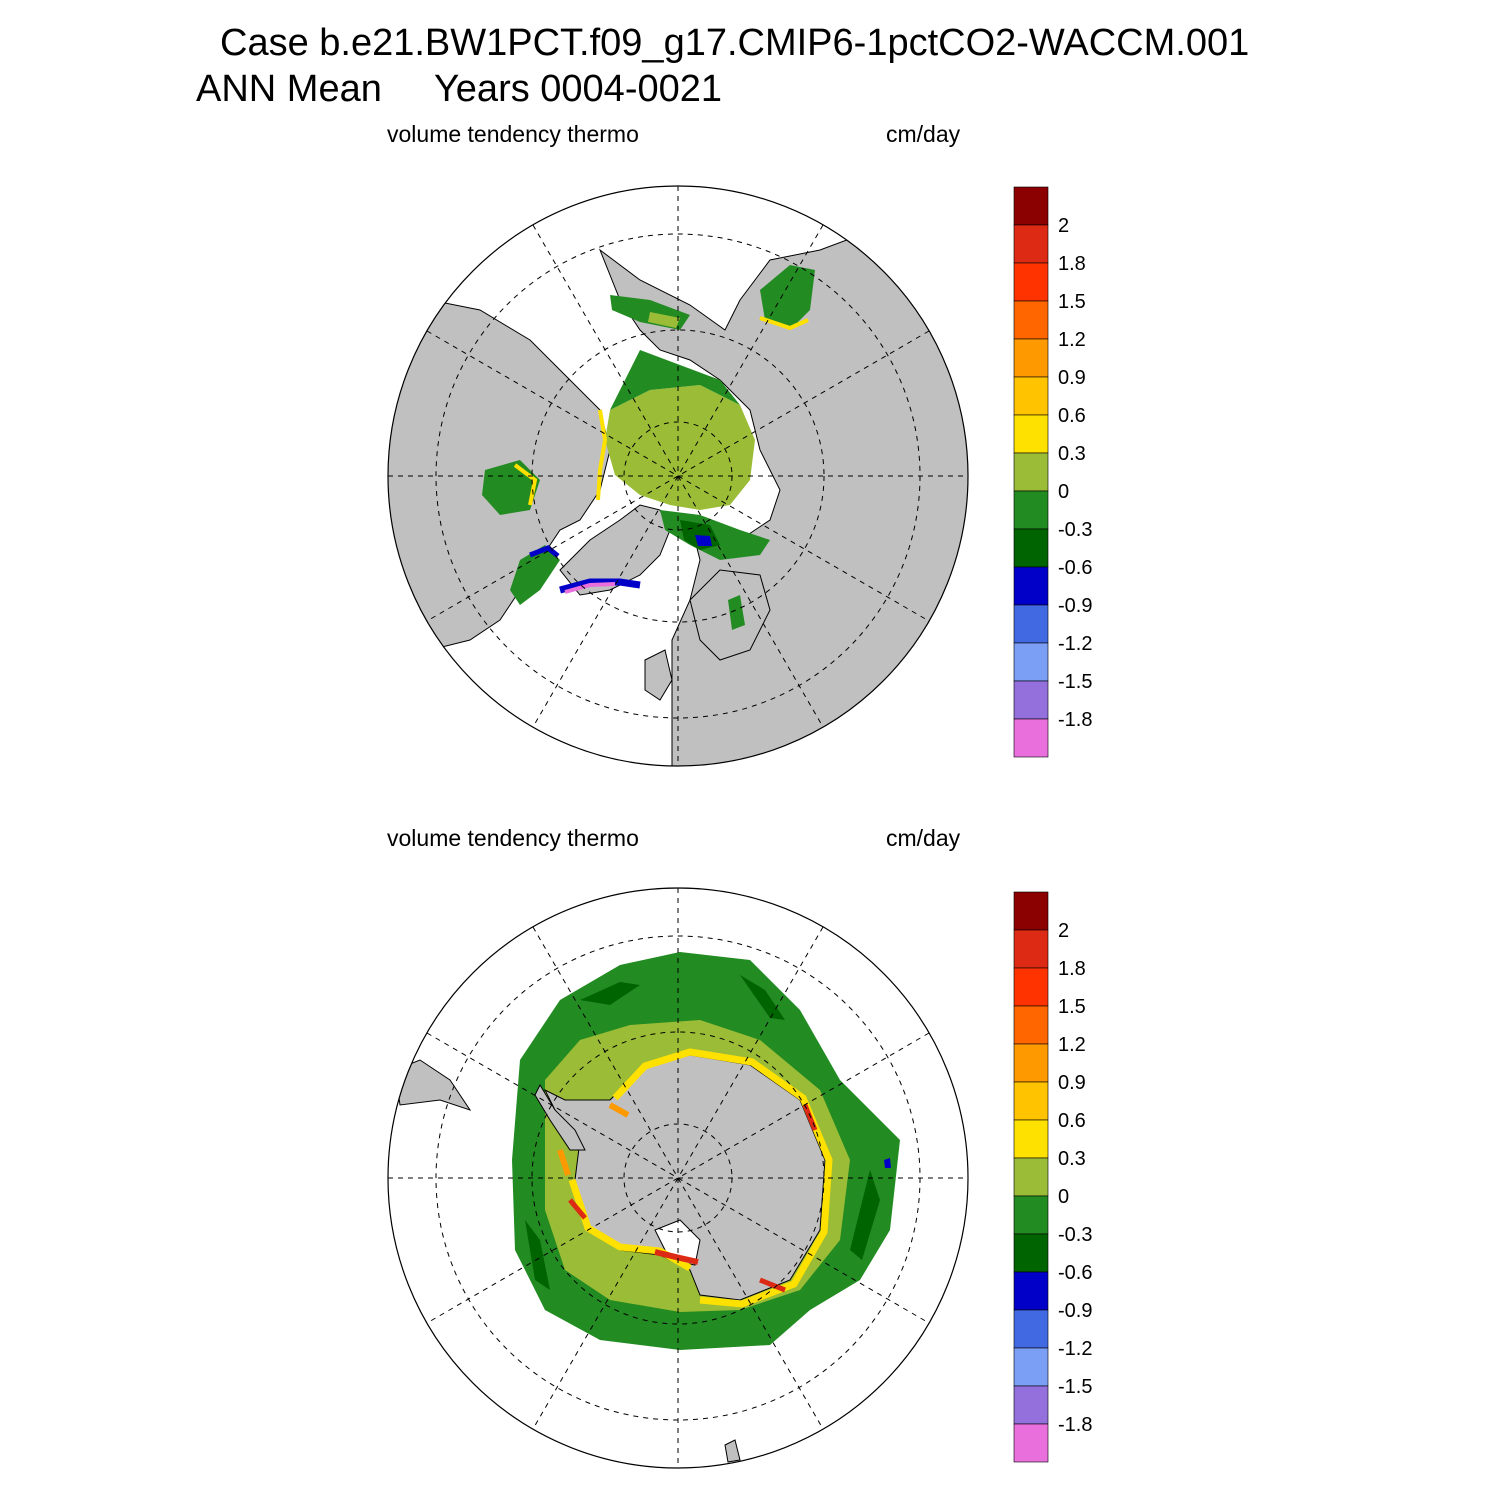 This screenshot has height=1500, width=1500. Describe the element at coordinates (923, 838) in the screenshot. I see `south-panel-units-label: cm/day` at that location.